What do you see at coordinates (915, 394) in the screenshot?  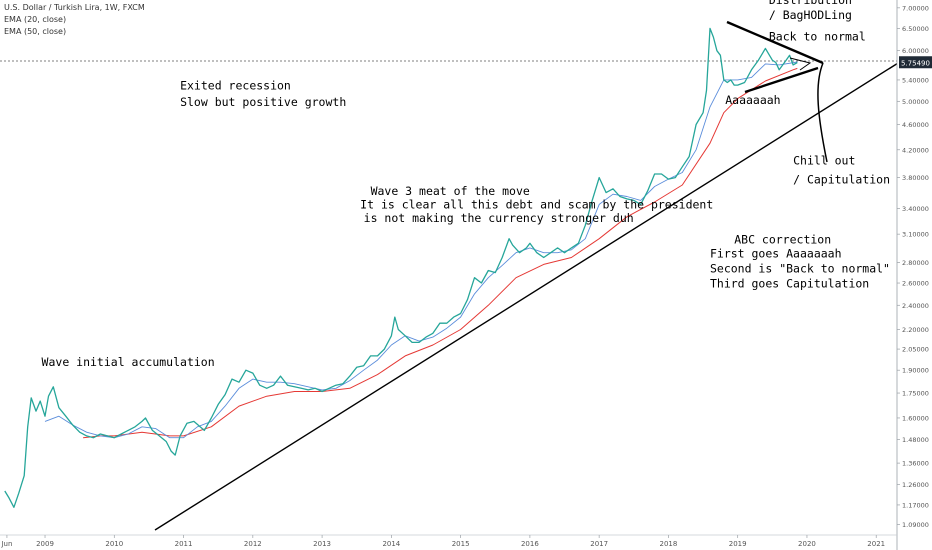 I see `y-tick-label: 1.75000` at bounding box center [915, 394].